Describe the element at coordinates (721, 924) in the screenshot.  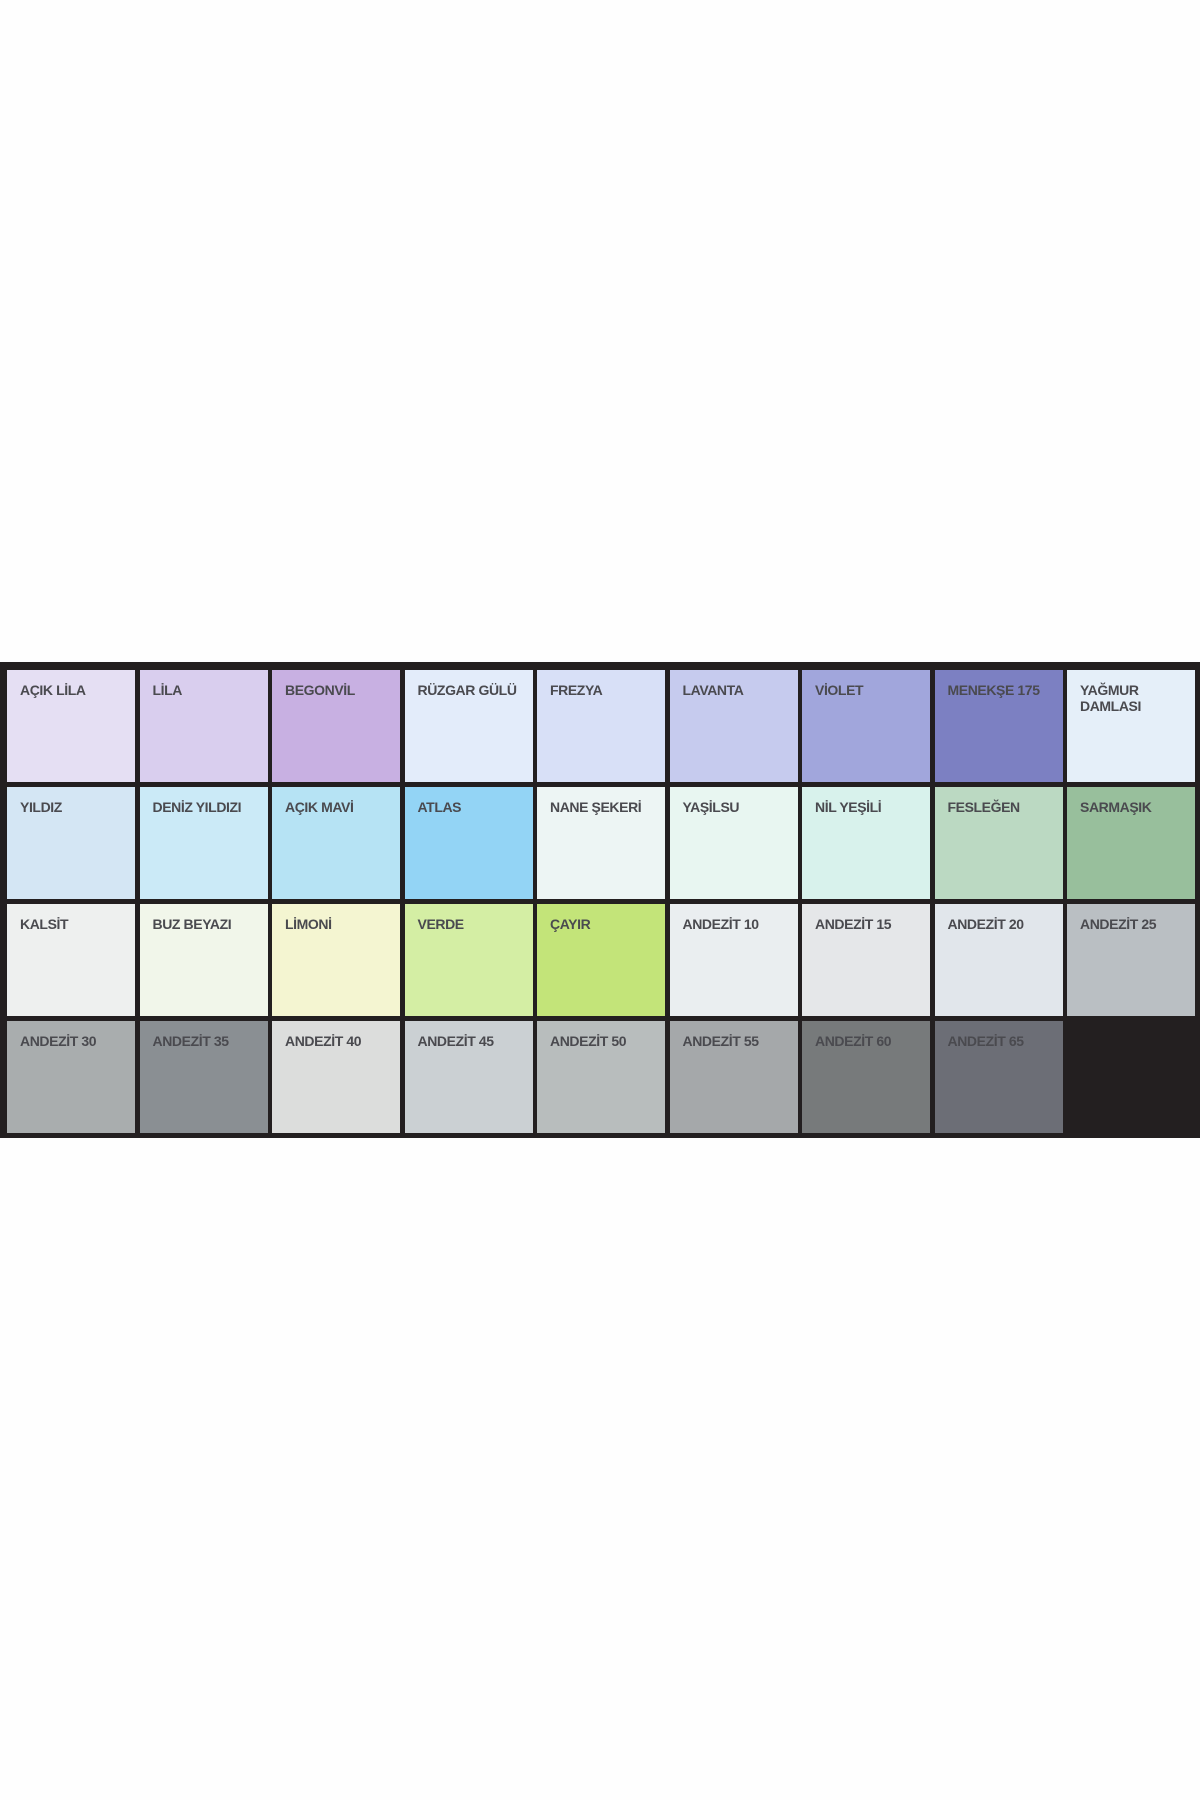
I see `swatch-label: ANDEZİT 10` at that location.